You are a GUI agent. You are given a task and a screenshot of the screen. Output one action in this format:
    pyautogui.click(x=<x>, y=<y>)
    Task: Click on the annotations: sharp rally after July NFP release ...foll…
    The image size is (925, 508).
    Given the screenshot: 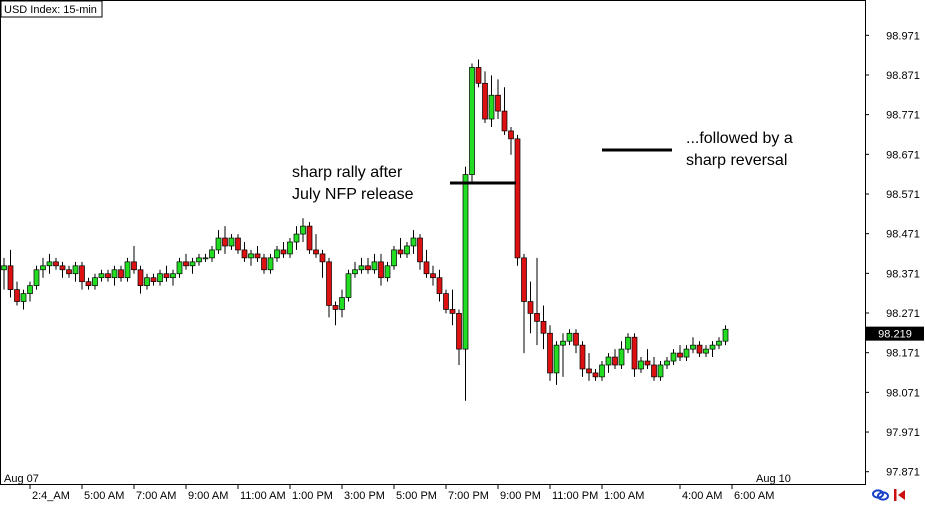 What is the action you would take?
    pyautogui.click(x=542, y=166)
    